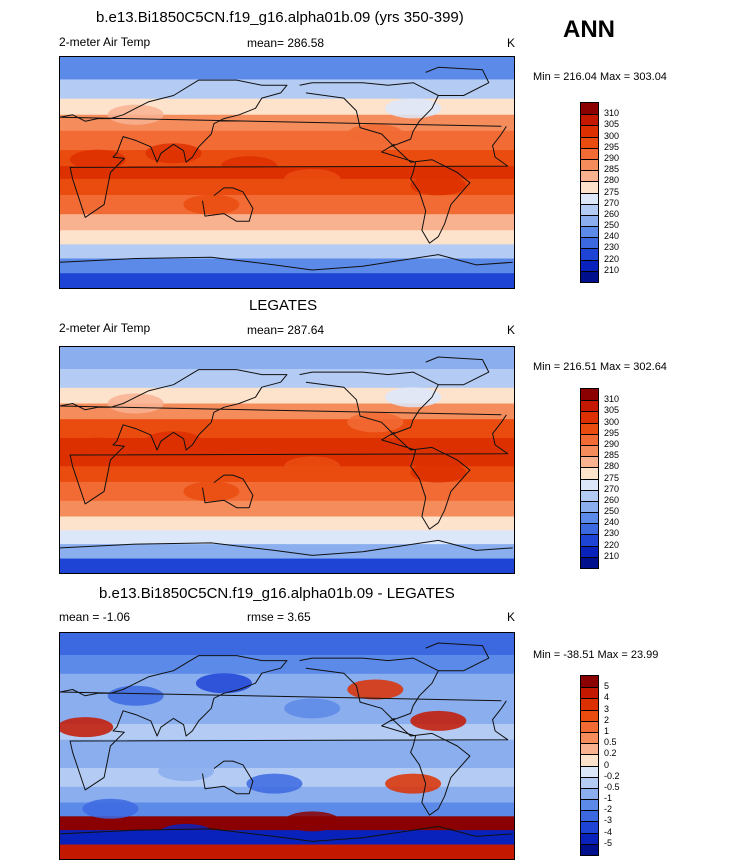 The image size is (733, 866). Describe the element at coordinates (612, 269) in the screenshot. I see `temperature-colorbar-1-tick-label: 210` at that location.